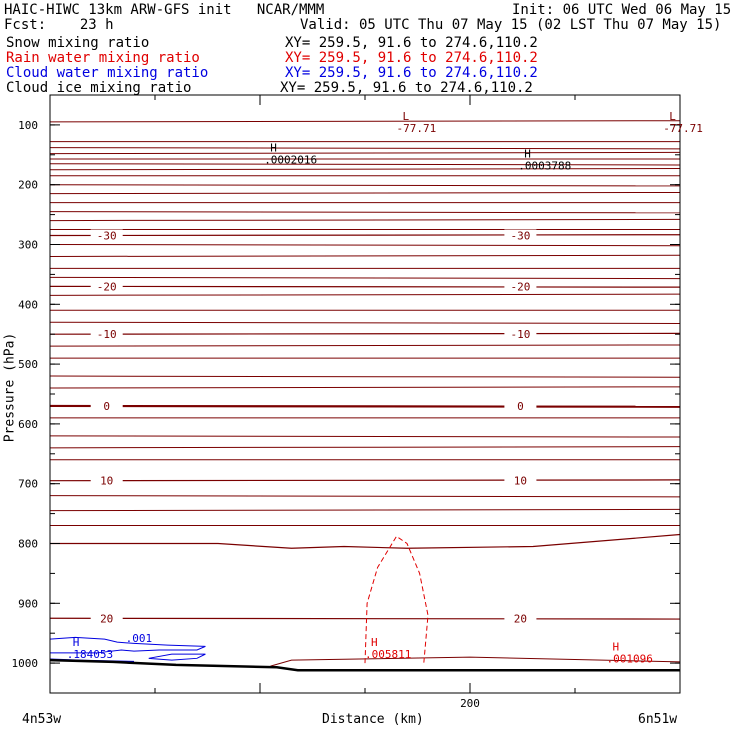  Describe the element at coordinates (475, 661) in the screenshot. I see `isotherm-line-surface` at that location.